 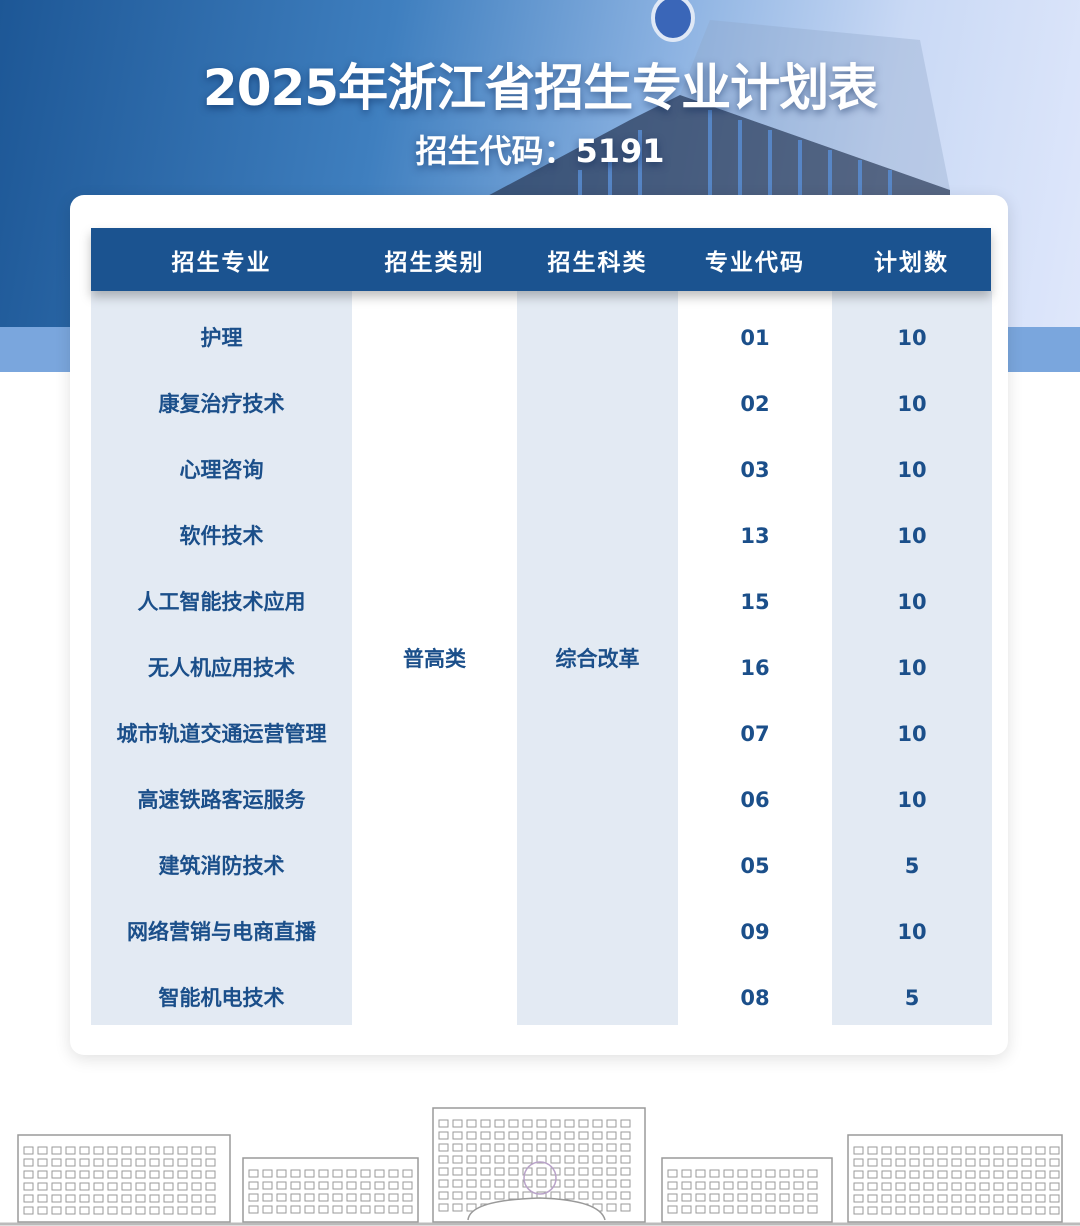 What do you see at coordinates (221, 866) in the screenshot?
I see `major-cell: 建筑消防技术` at bounding box center [221, 866].